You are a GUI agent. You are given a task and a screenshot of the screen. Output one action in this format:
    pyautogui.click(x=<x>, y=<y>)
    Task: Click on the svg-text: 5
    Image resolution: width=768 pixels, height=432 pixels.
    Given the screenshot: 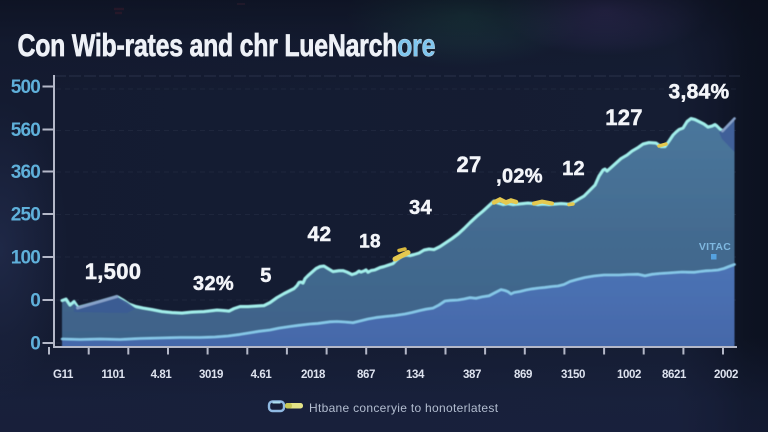 What is the action you would take?
    pyautogui.click(x=265, y=276)
    